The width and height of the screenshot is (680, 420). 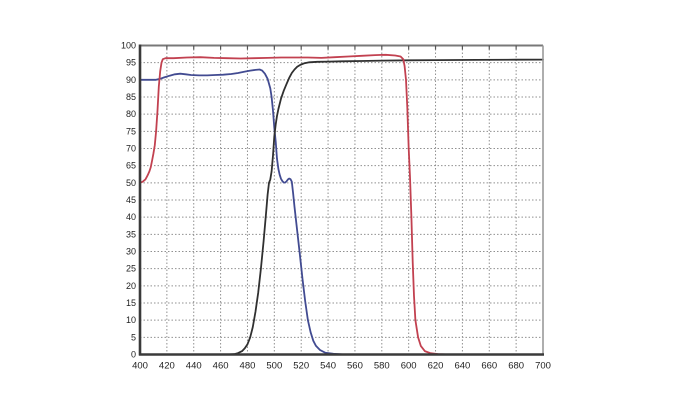 What do you see at coordinates (274, 366) in the screenshot?
I see `x-tick-label: 500` at bounding box center [274, 366].